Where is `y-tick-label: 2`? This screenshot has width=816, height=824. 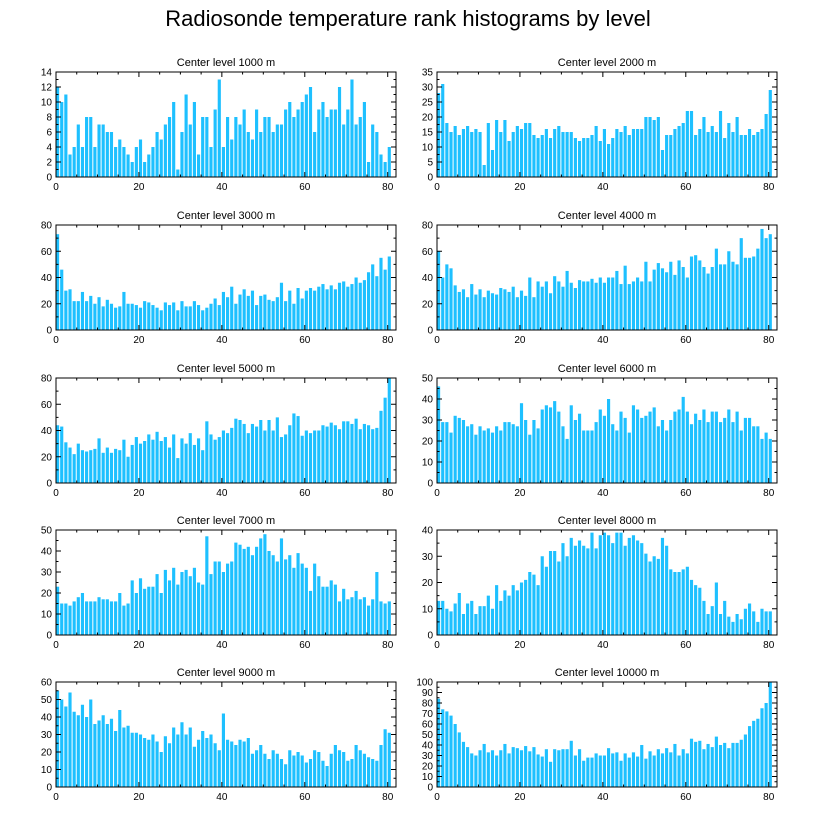 y-tick-label: 2 is located at coordinates (49, 163).